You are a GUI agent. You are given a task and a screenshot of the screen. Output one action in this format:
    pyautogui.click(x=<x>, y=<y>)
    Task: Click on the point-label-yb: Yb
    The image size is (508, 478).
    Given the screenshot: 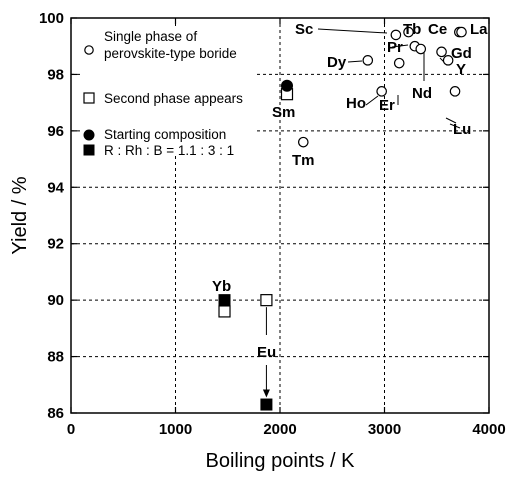 What is the action you would take?
    pyautogui.click(x=221, y=286)
    